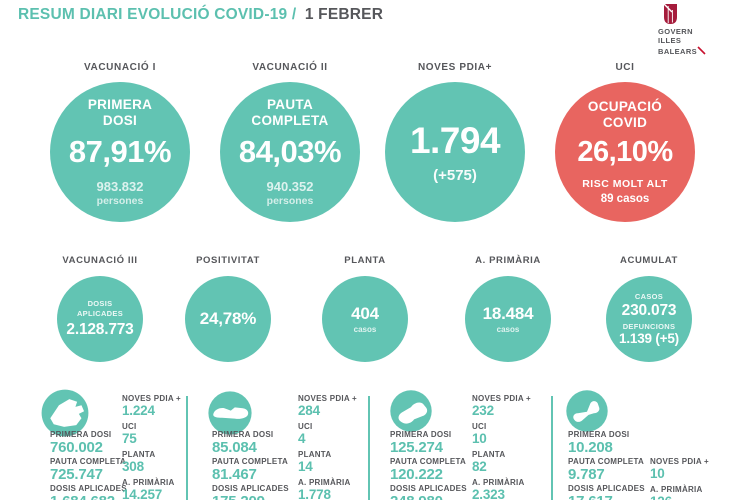 This screenshot has width=730, height=500. What do you see at coordinates (309, 410) in the screenshot?
I see `stat-value: 284` at bounding box center [309, 410].